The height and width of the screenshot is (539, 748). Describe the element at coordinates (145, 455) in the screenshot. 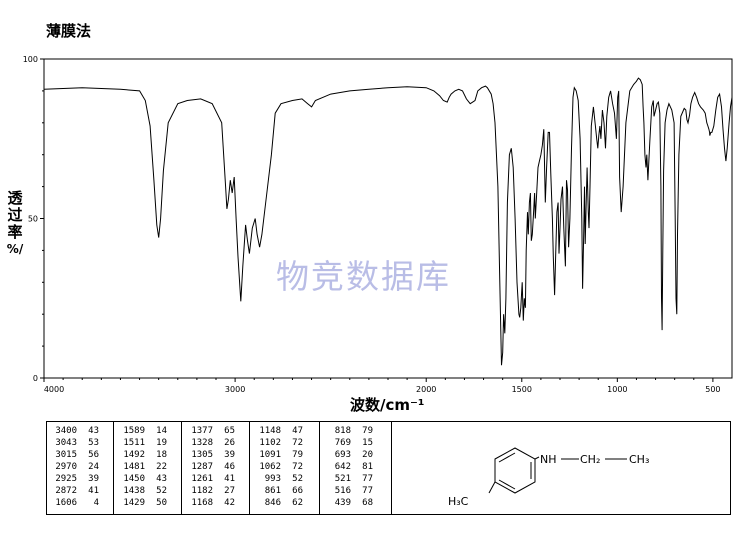

I see `peak-row: 1492 18` at that location.